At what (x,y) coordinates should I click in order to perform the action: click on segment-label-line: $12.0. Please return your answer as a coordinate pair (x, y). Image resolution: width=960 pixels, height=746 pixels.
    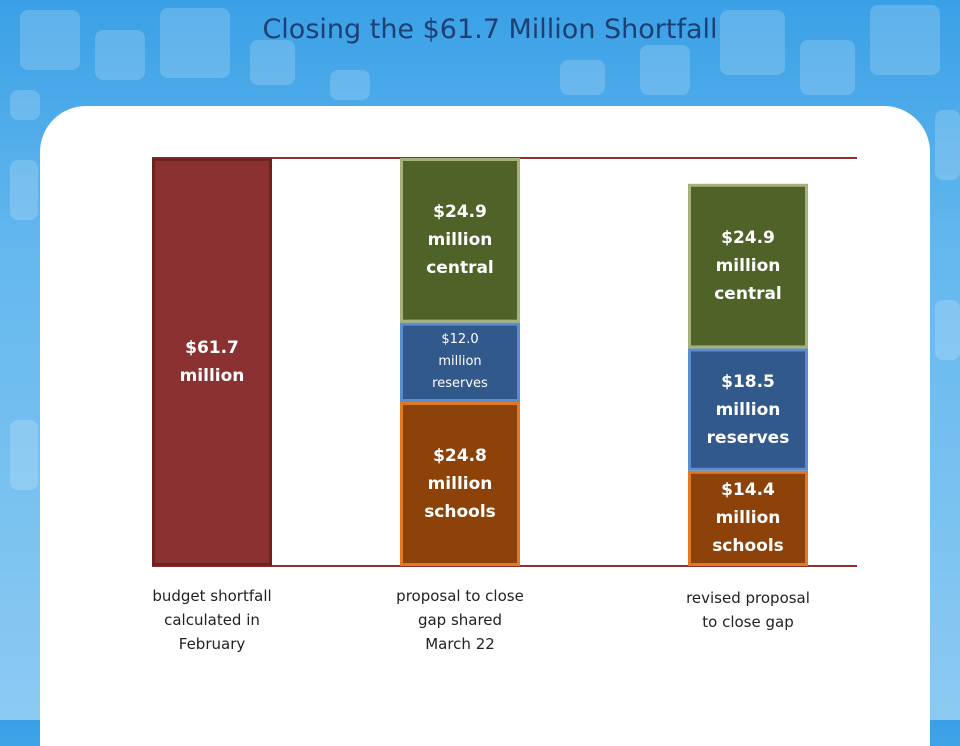
    Looking at the image, I should click on (460, 340).